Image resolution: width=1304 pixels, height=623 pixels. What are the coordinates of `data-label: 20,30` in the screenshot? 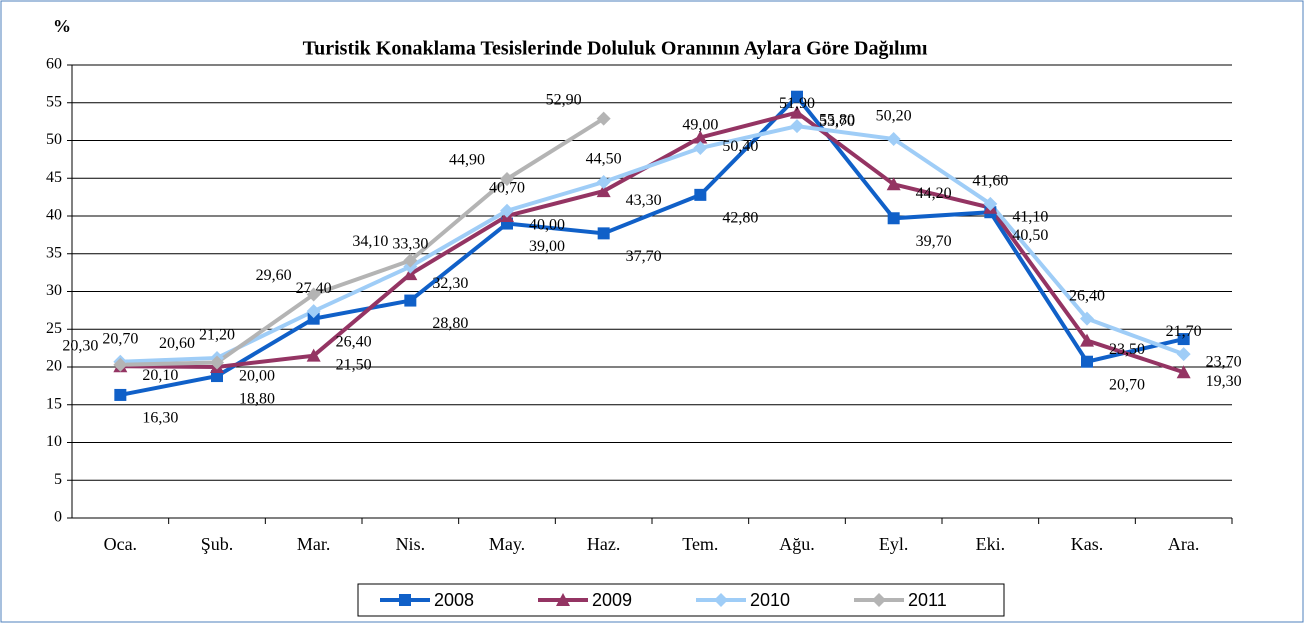 It's located at (80, 345).